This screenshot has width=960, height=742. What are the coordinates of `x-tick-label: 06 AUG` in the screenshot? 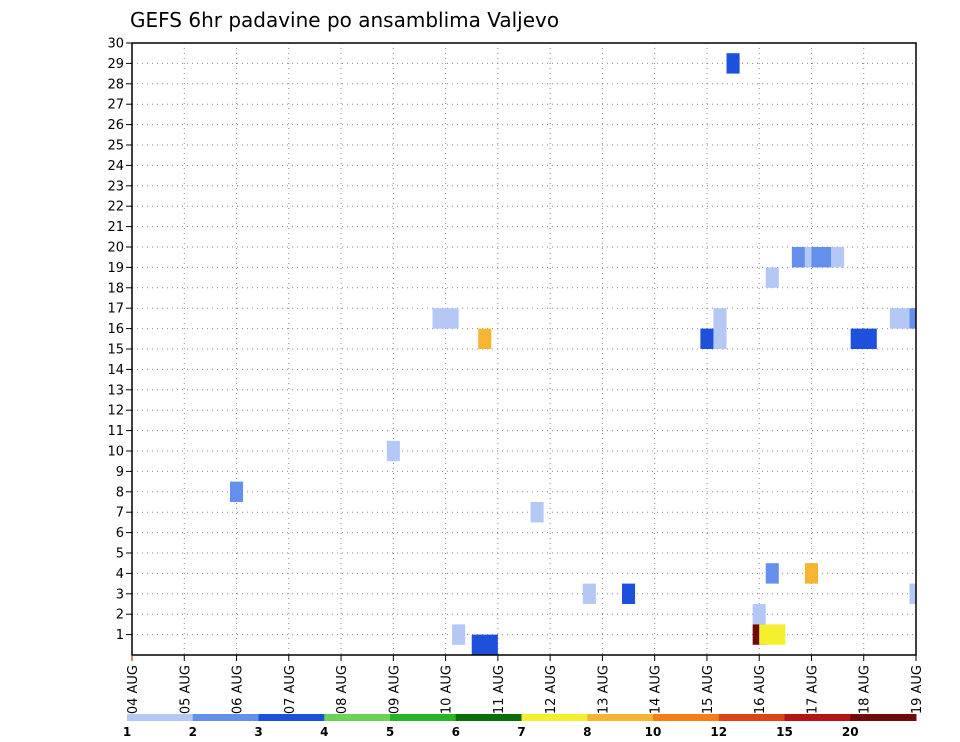 It's located at (238, 689).